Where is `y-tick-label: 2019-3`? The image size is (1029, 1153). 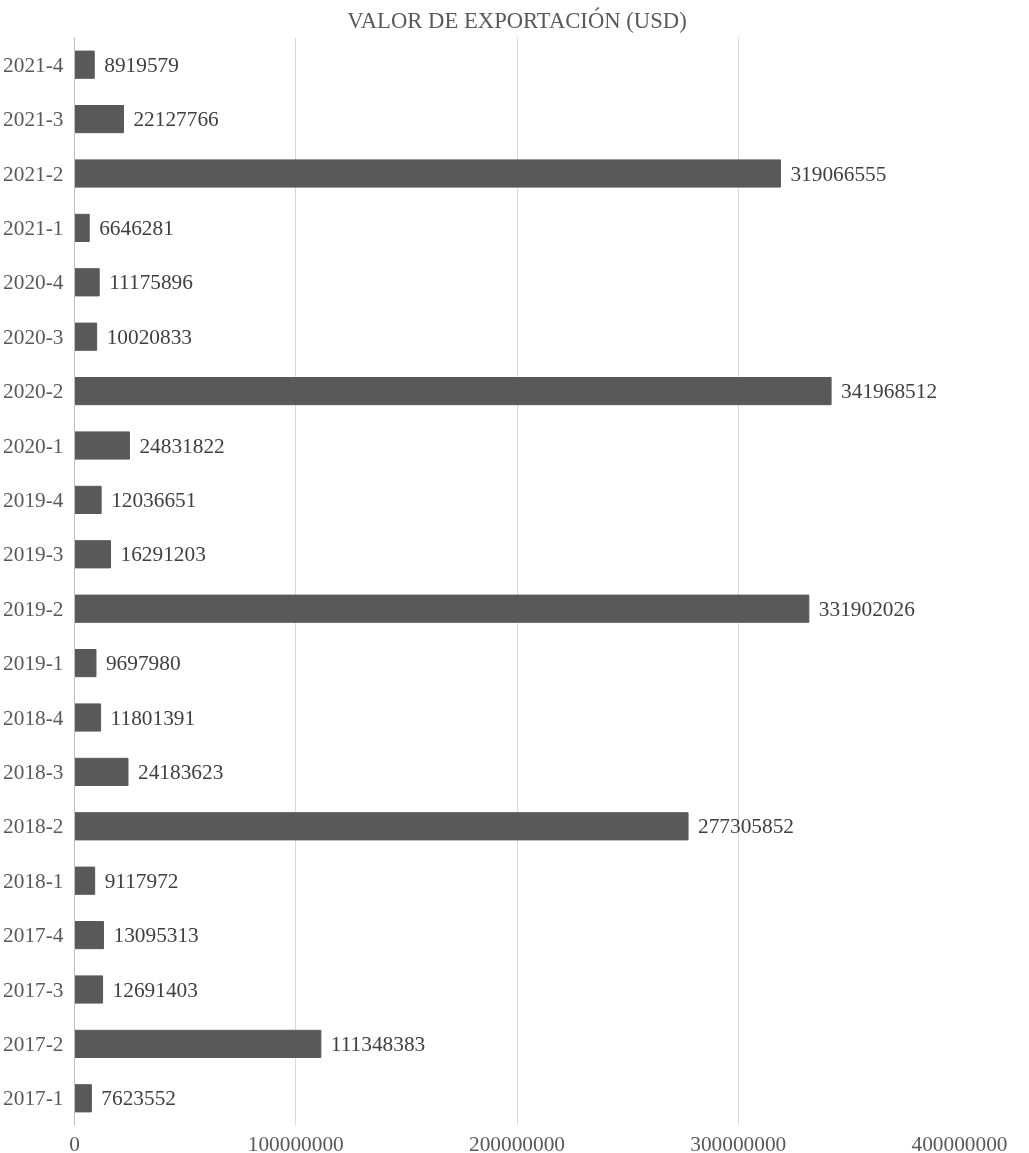
y-tick-label: 2019-3 is located at coordinates (33, 554).